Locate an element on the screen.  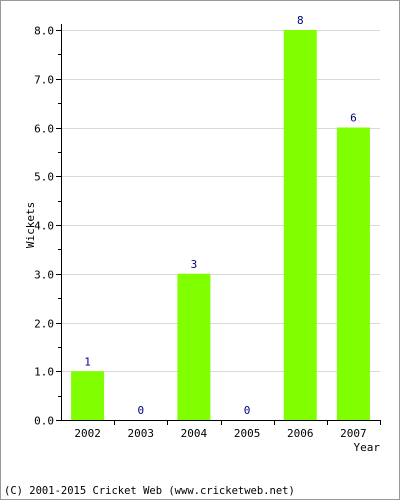
y-tick-label: 3.0 is located at coordinates (44, 275).